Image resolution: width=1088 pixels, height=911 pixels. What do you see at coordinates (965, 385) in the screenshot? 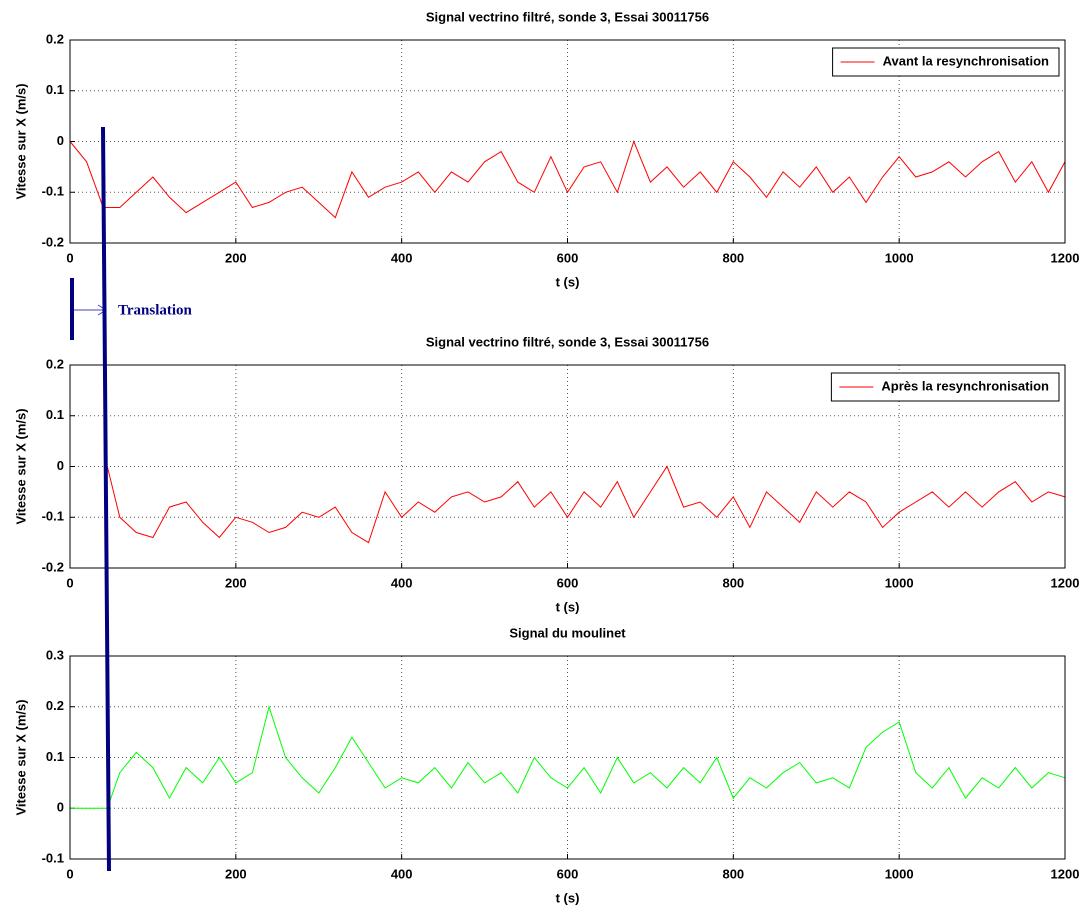
I see `legend-label: Après la resynchronisation` at bounding box center [965, 385].